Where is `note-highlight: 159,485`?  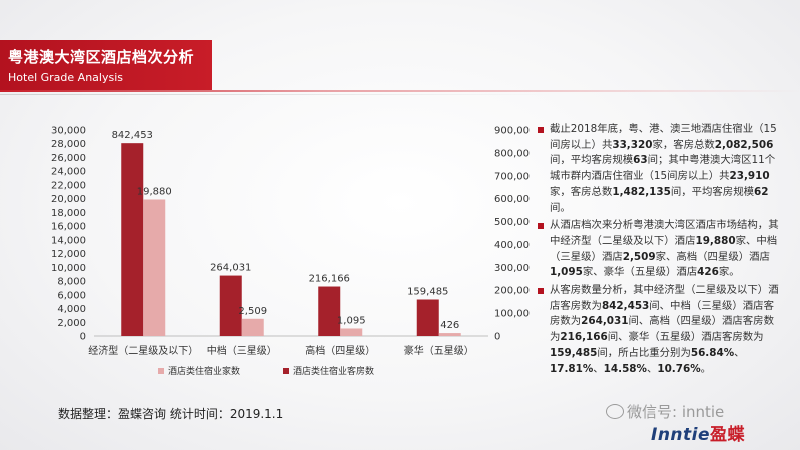
note-highlight: 159,485 is located at coordinates (574, 352).